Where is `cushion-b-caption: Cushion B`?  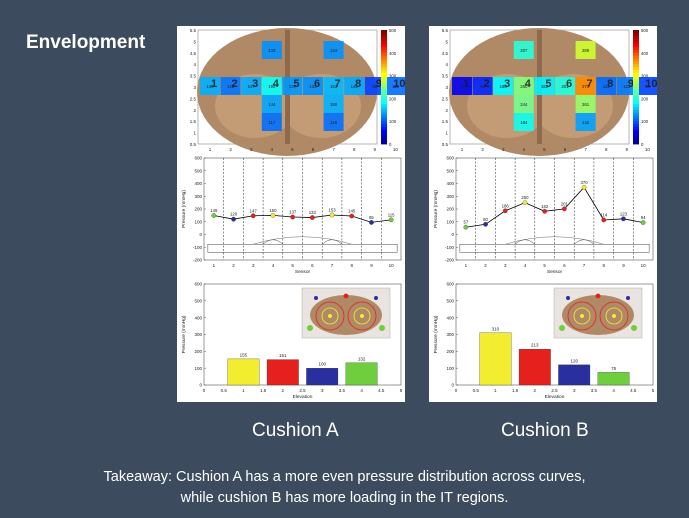 cushion-b-caption: Cushion B is located at coordinates (545, 430).